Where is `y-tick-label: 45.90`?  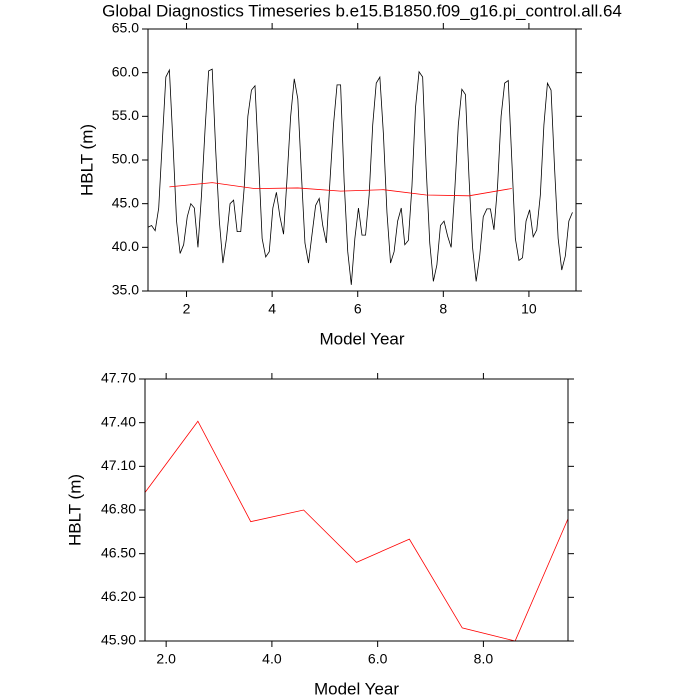 y-tick-label: 45.90 is located at coordinates (118, 640).